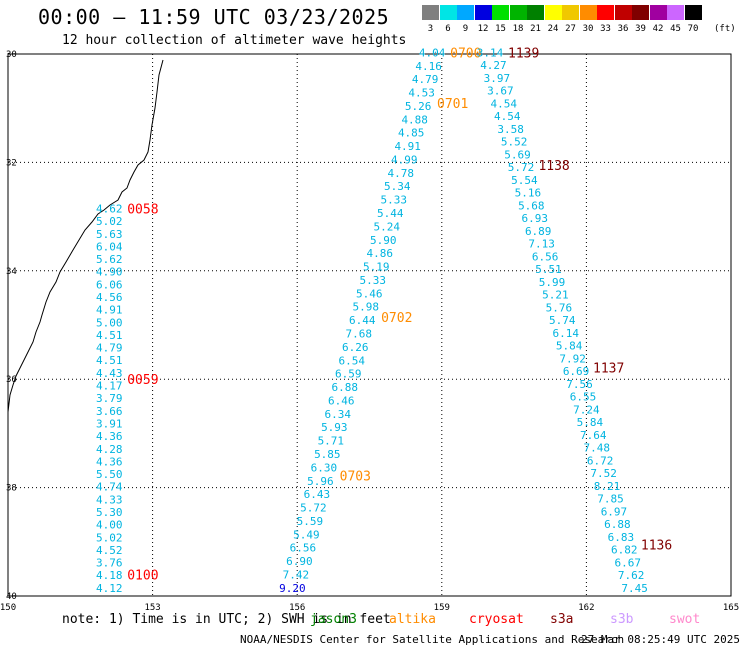 This screenshot has height=650, width=740. What do you see at coordinates (109, 588) in the screenshot?
I see `wave-height-value: 4.12` at bounding box center [109, 588].